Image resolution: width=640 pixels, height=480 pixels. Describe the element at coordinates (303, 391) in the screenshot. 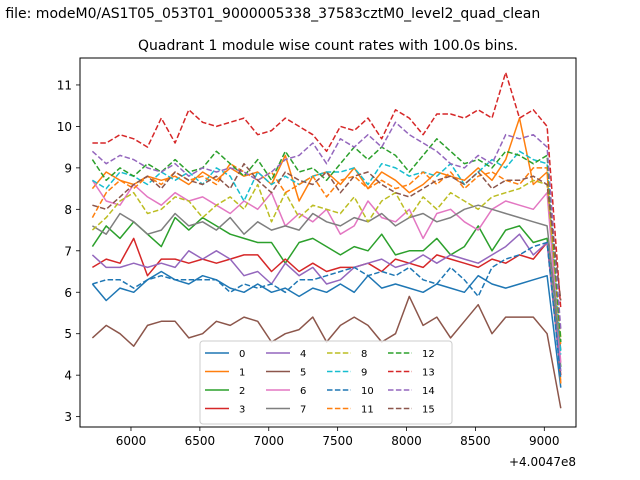

I see `legend-label-6: 6` at that location.